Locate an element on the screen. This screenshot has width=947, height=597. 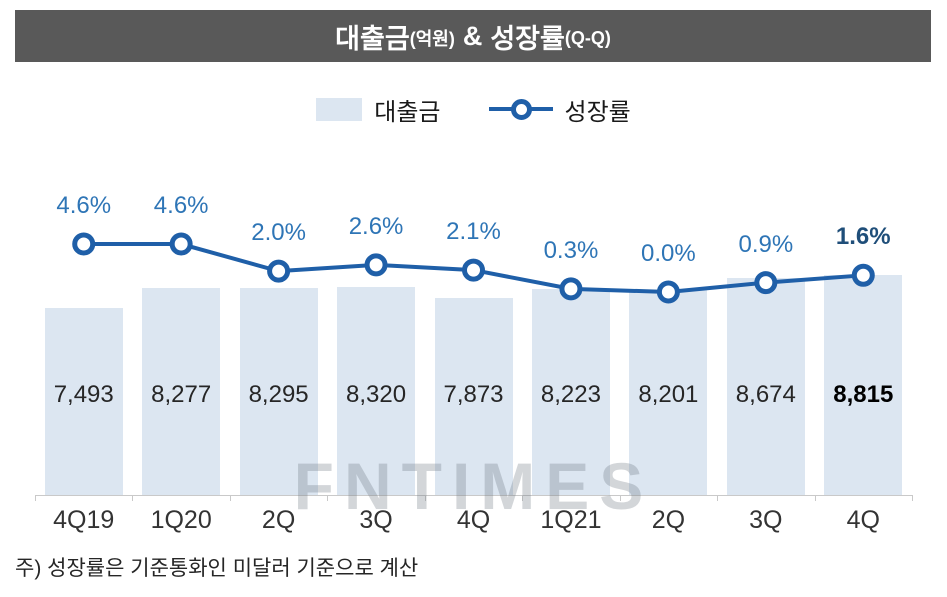
bar-value-label: 8,201 is located at coordinates (668, 394).